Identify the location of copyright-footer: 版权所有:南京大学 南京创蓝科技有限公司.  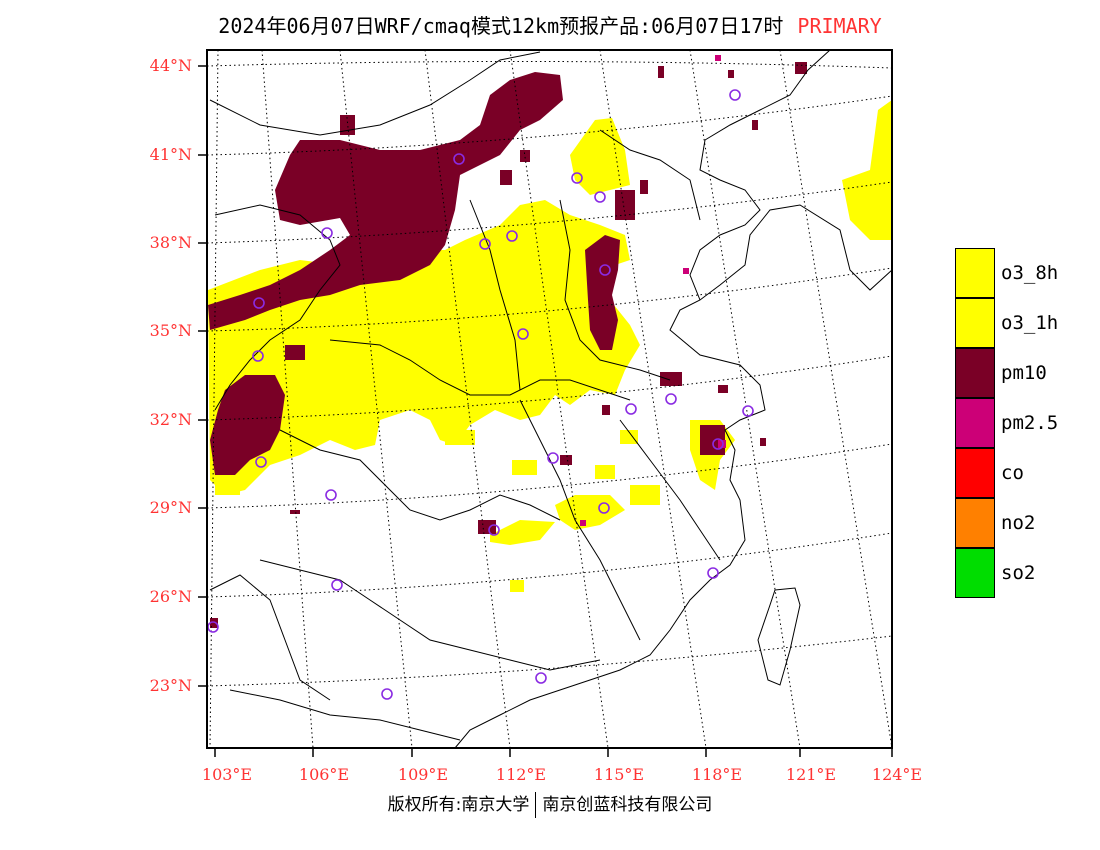
(550, 804).